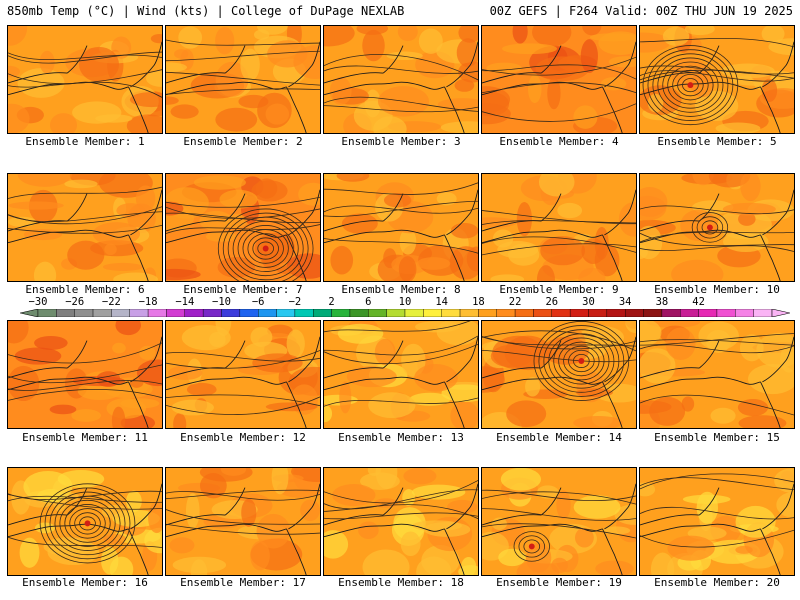 This screenshot has width=800, height=600. What do you see at coordinates (85, 141) in the screenshot?
I see `ensemble-member-label: Ensemble Member: 1` at bounding box center [85, 141].